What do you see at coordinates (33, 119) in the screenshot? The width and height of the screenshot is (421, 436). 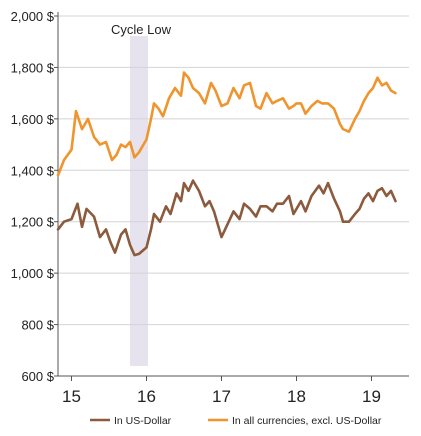 I see `y-tick-label: 1,600 $` at bounding box center [33, 119].